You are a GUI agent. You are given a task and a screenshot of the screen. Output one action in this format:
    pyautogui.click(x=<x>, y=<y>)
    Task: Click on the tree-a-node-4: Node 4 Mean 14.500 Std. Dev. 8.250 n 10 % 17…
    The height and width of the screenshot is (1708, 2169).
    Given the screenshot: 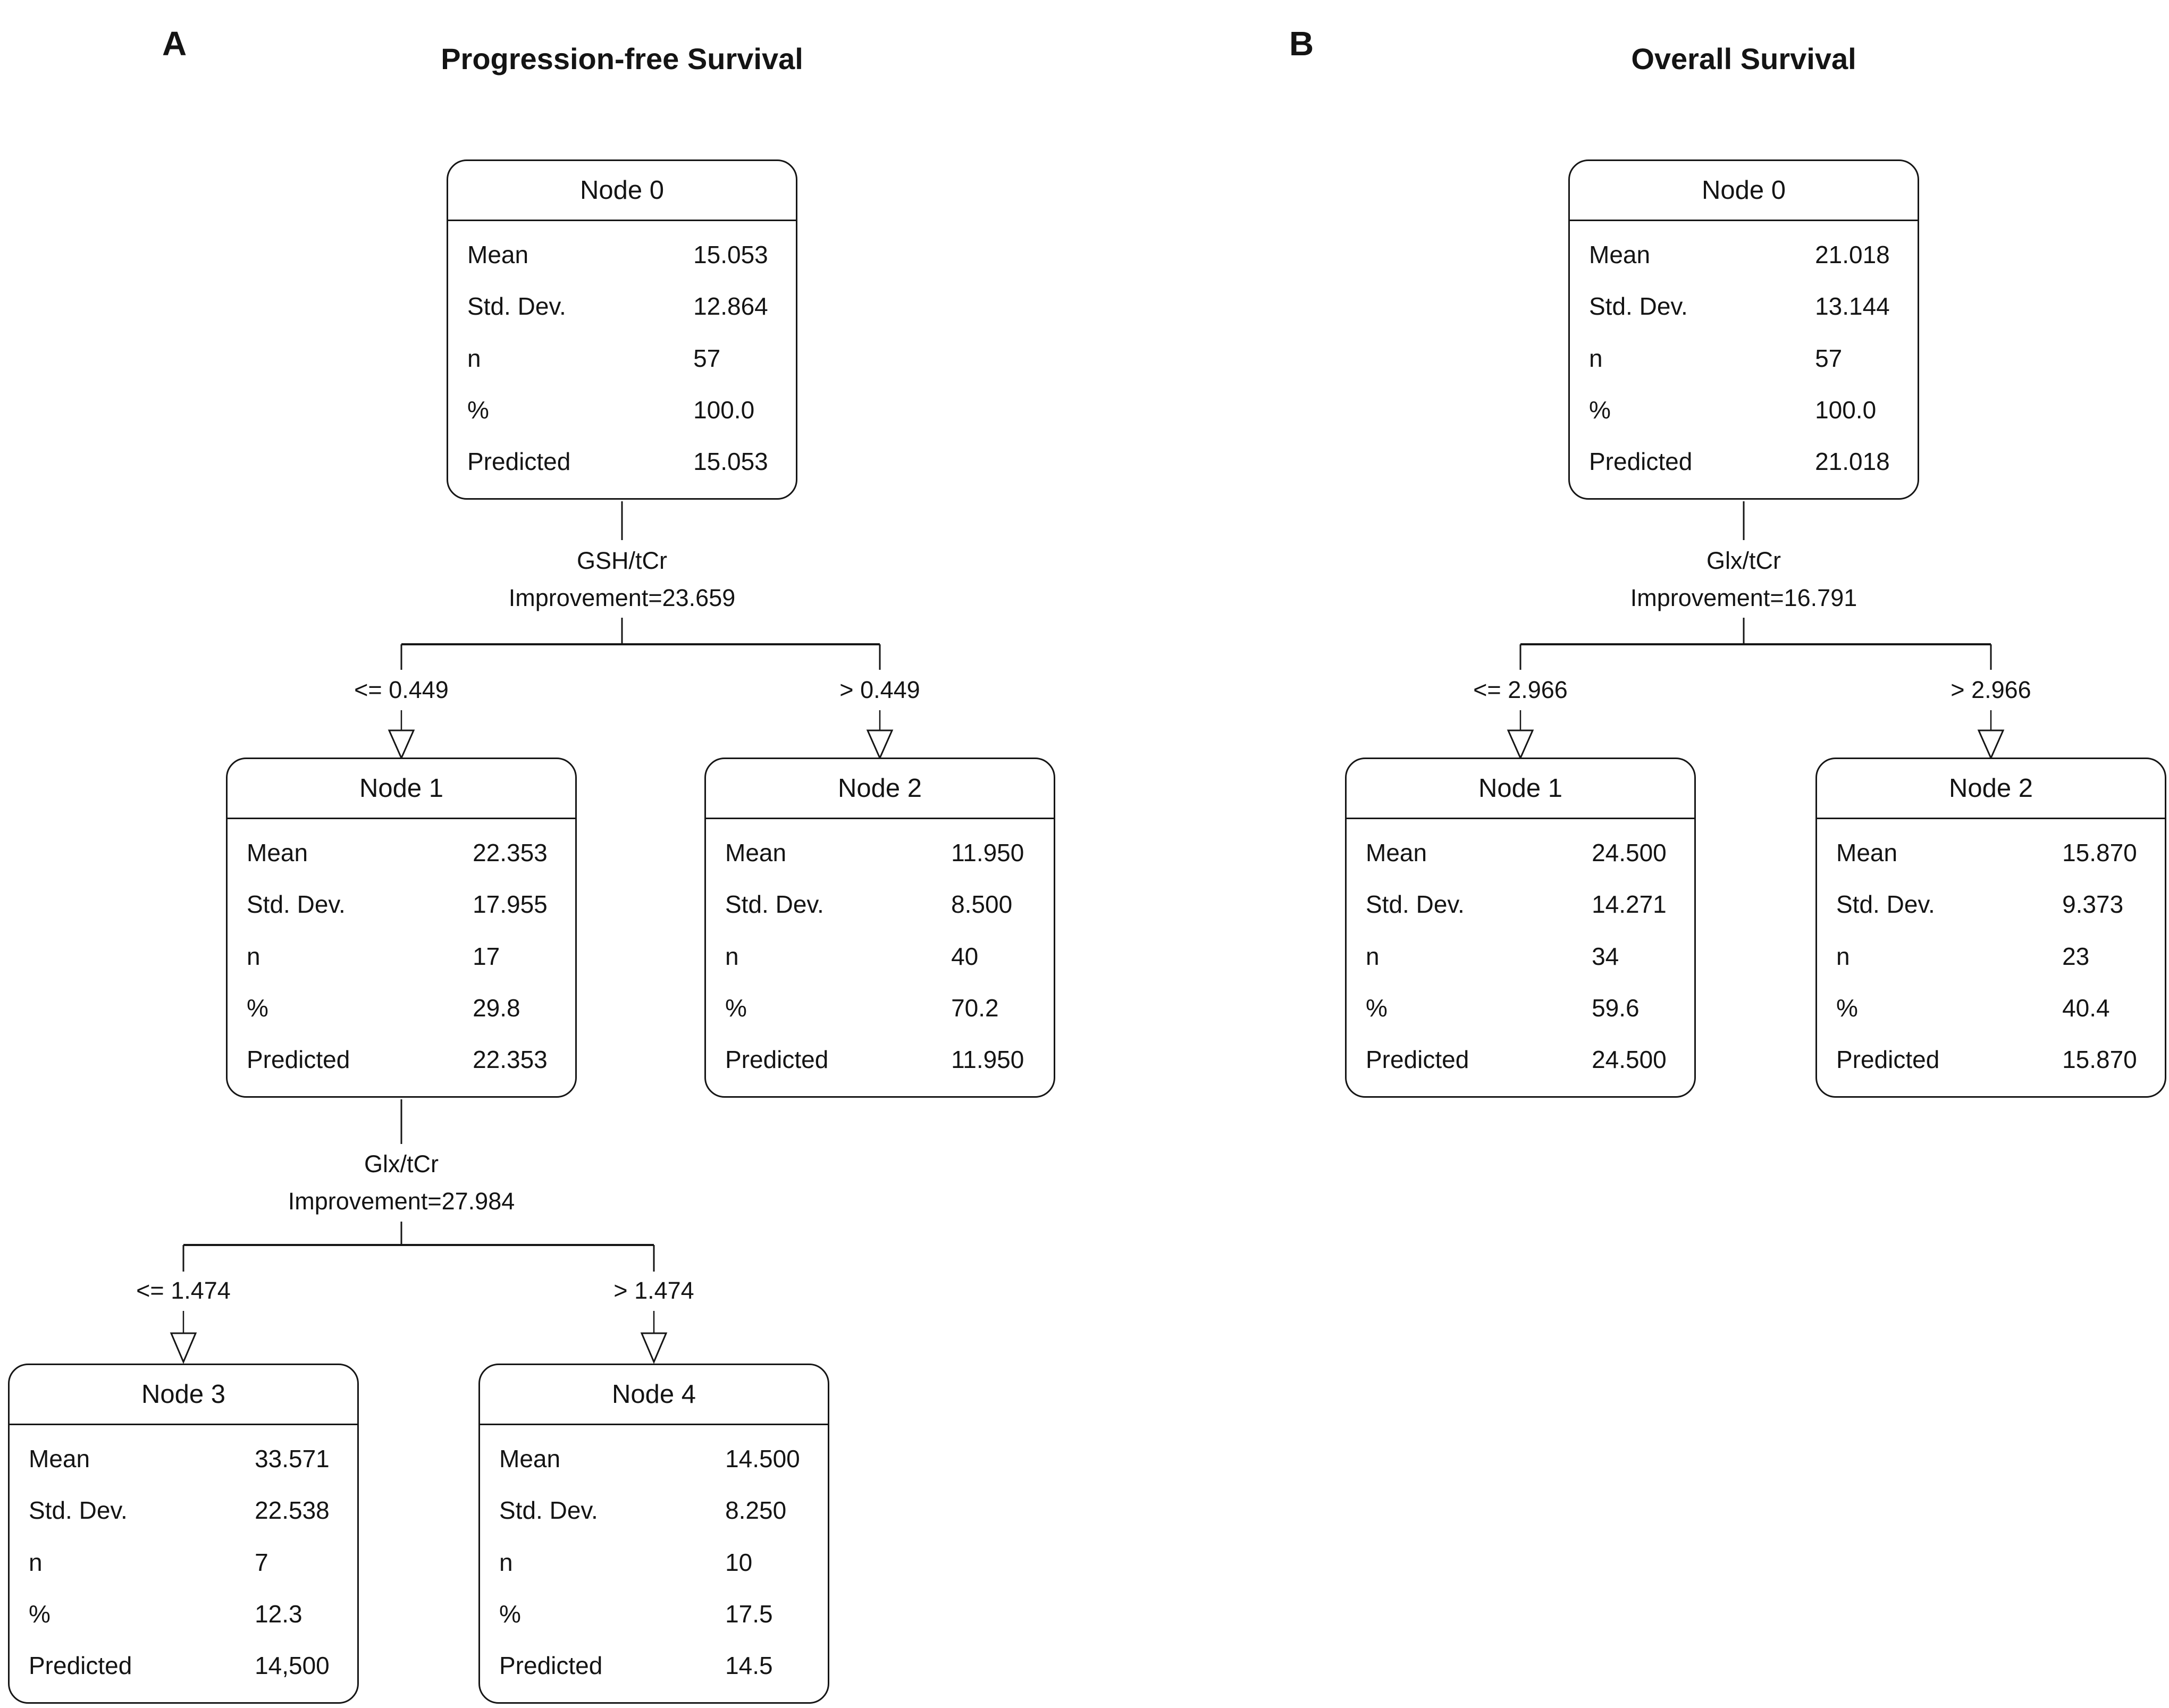 What is the action you would take?
    pyautogui.click(x=653, y=1534)
    